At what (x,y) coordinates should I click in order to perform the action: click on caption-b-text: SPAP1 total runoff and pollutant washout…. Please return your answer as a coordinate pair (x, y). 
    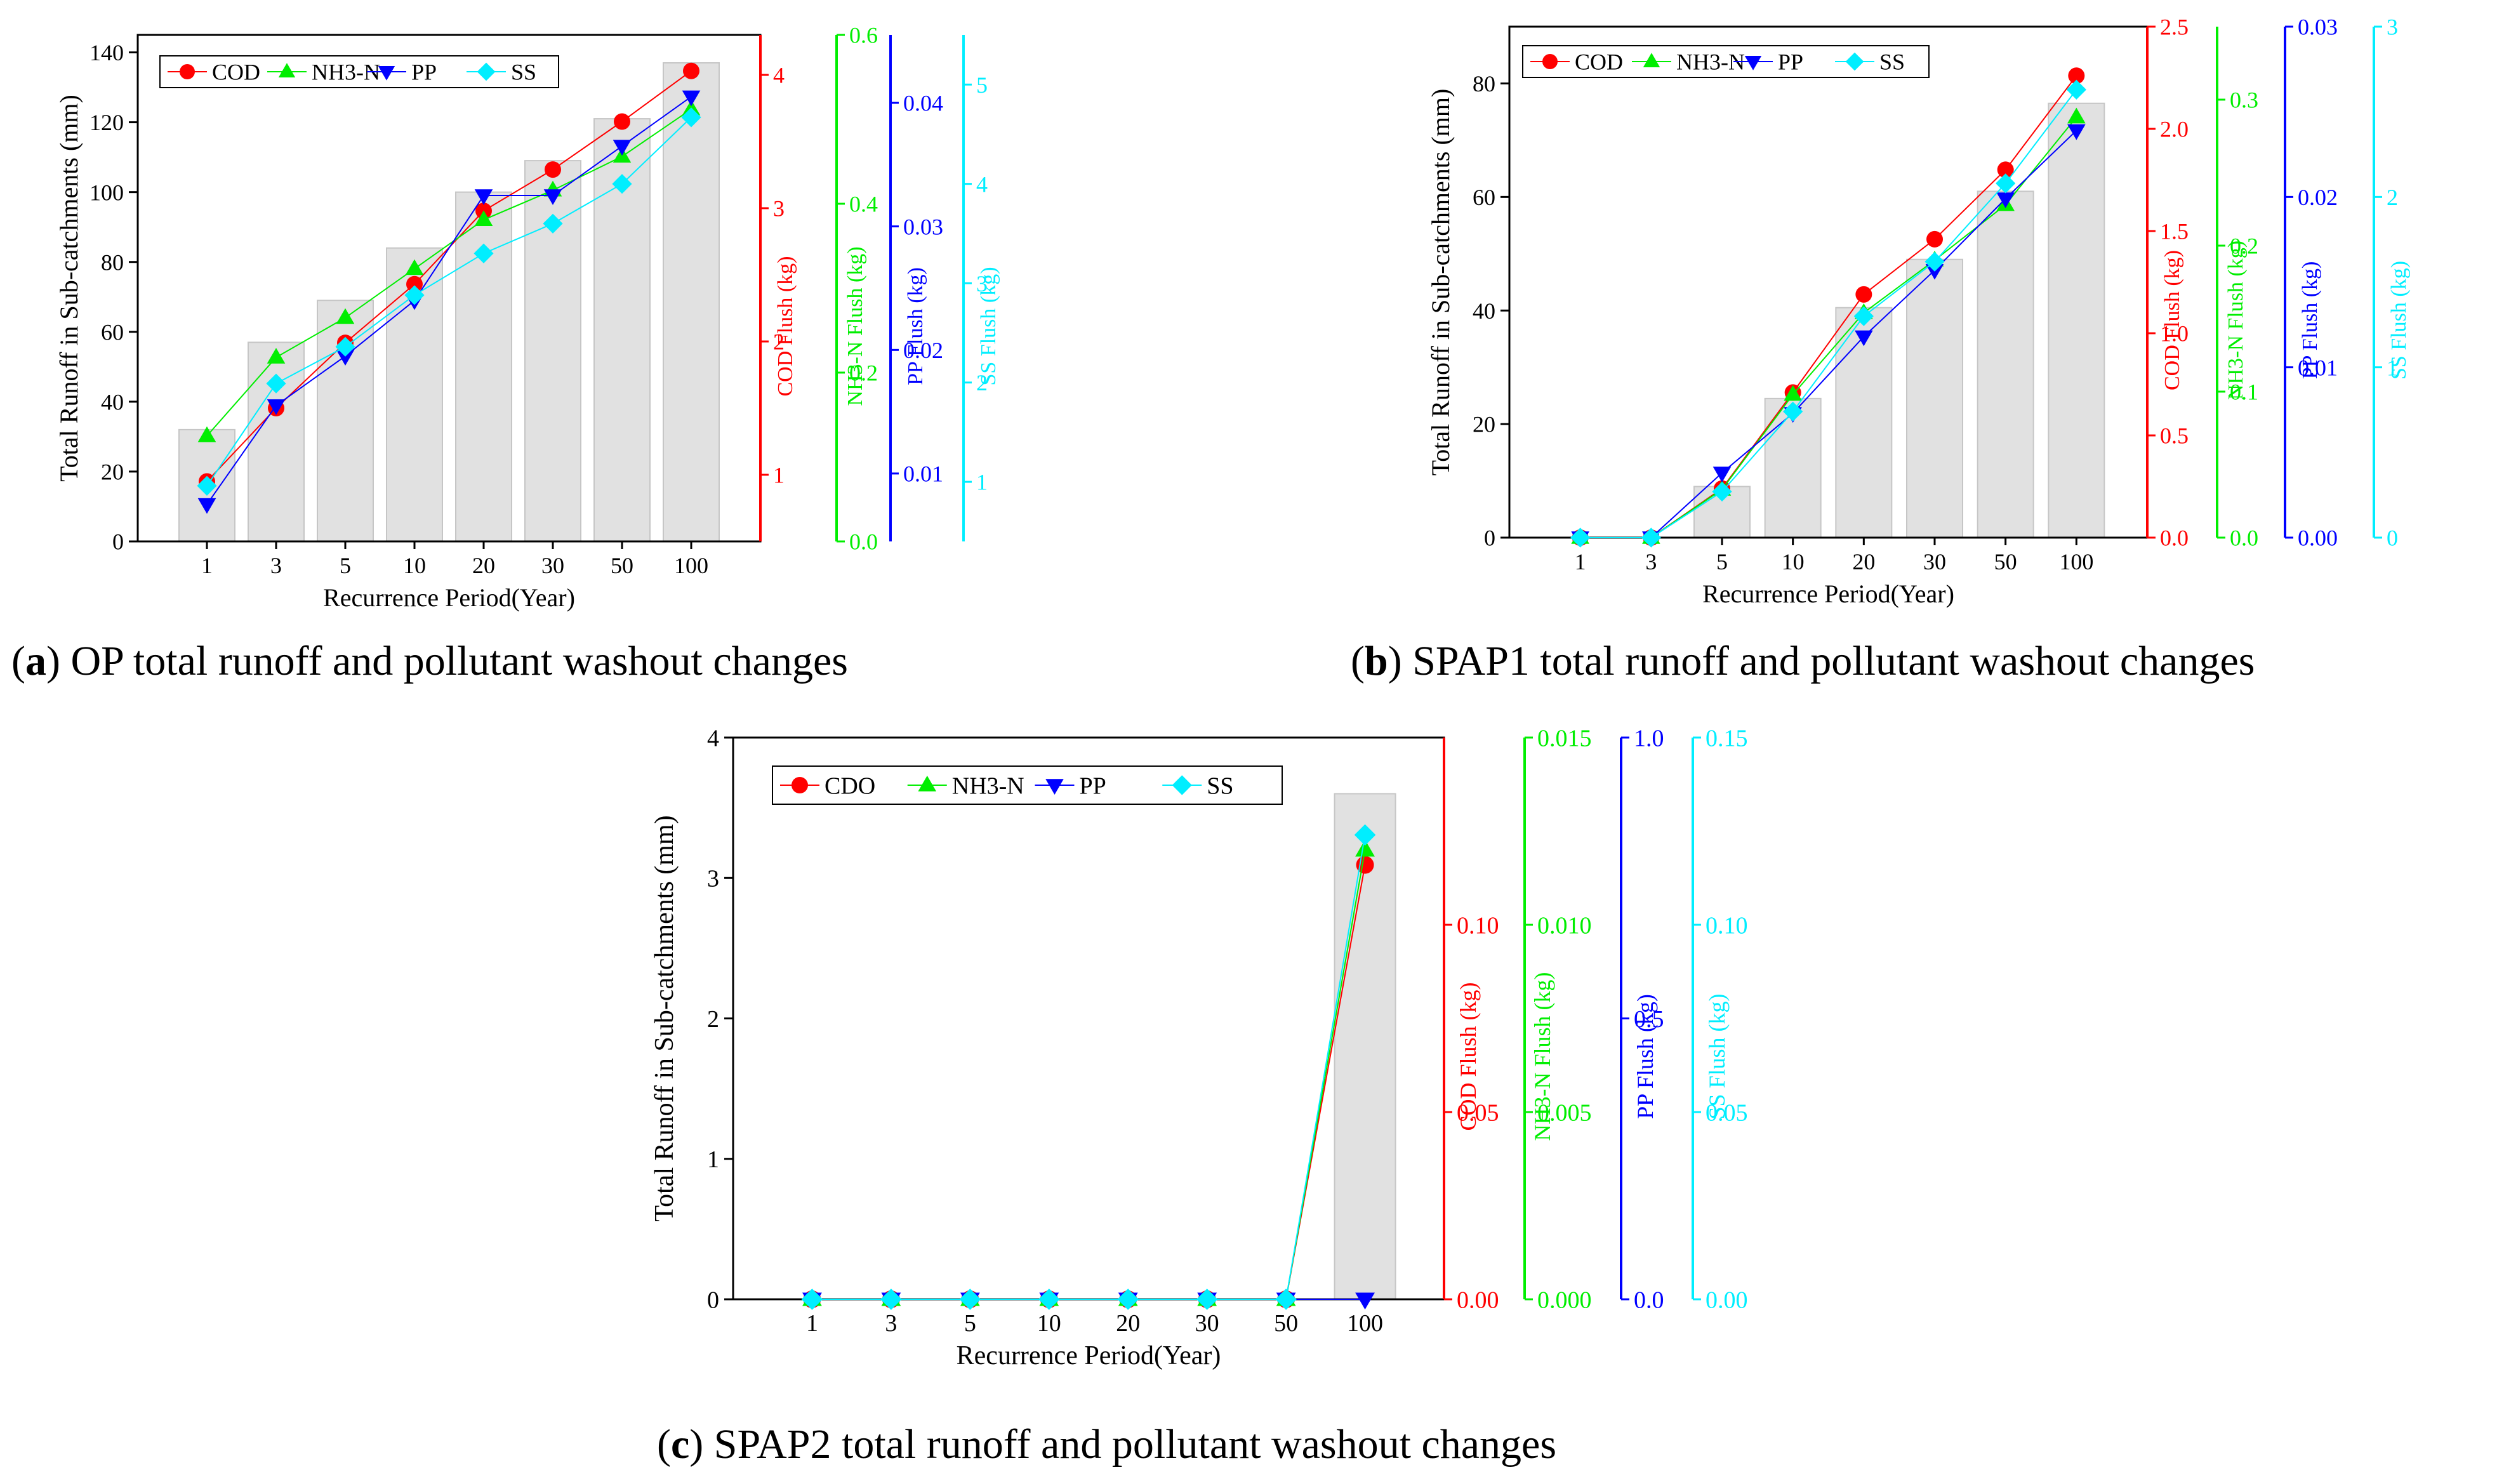
    Looking at the image, I should click on (1828, 661).